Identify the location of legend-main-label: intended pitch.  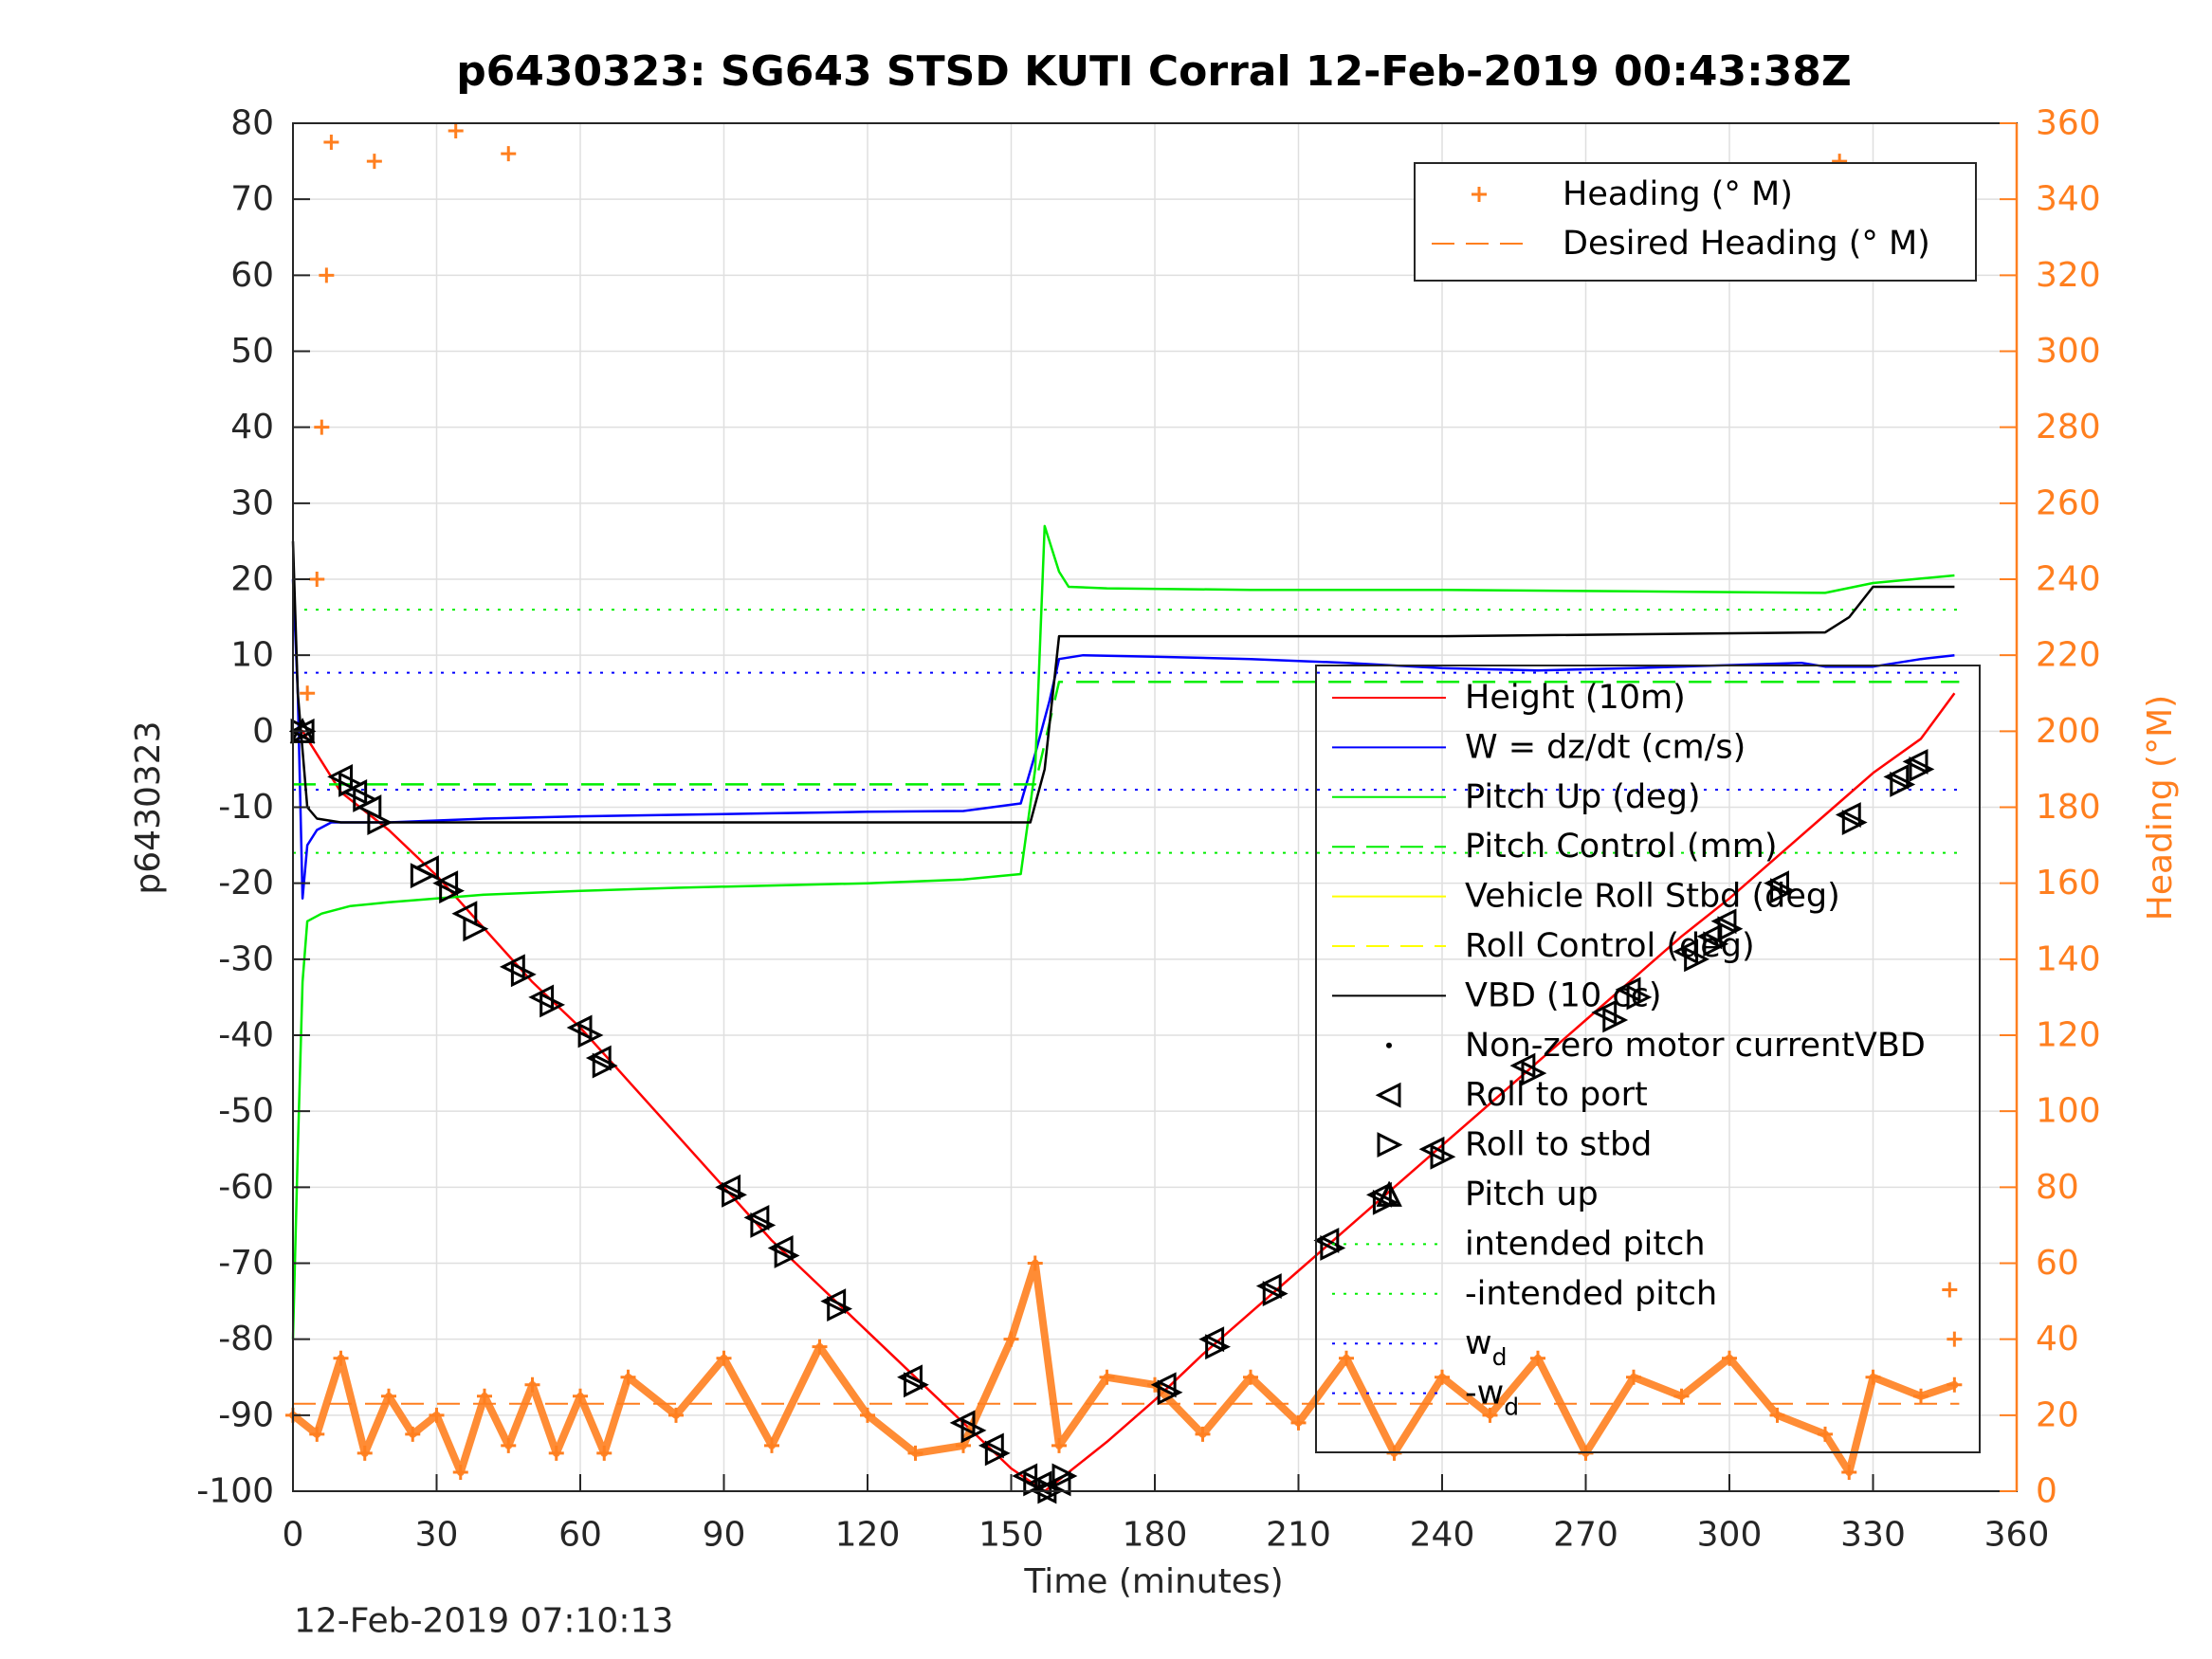
(1585, 1244).